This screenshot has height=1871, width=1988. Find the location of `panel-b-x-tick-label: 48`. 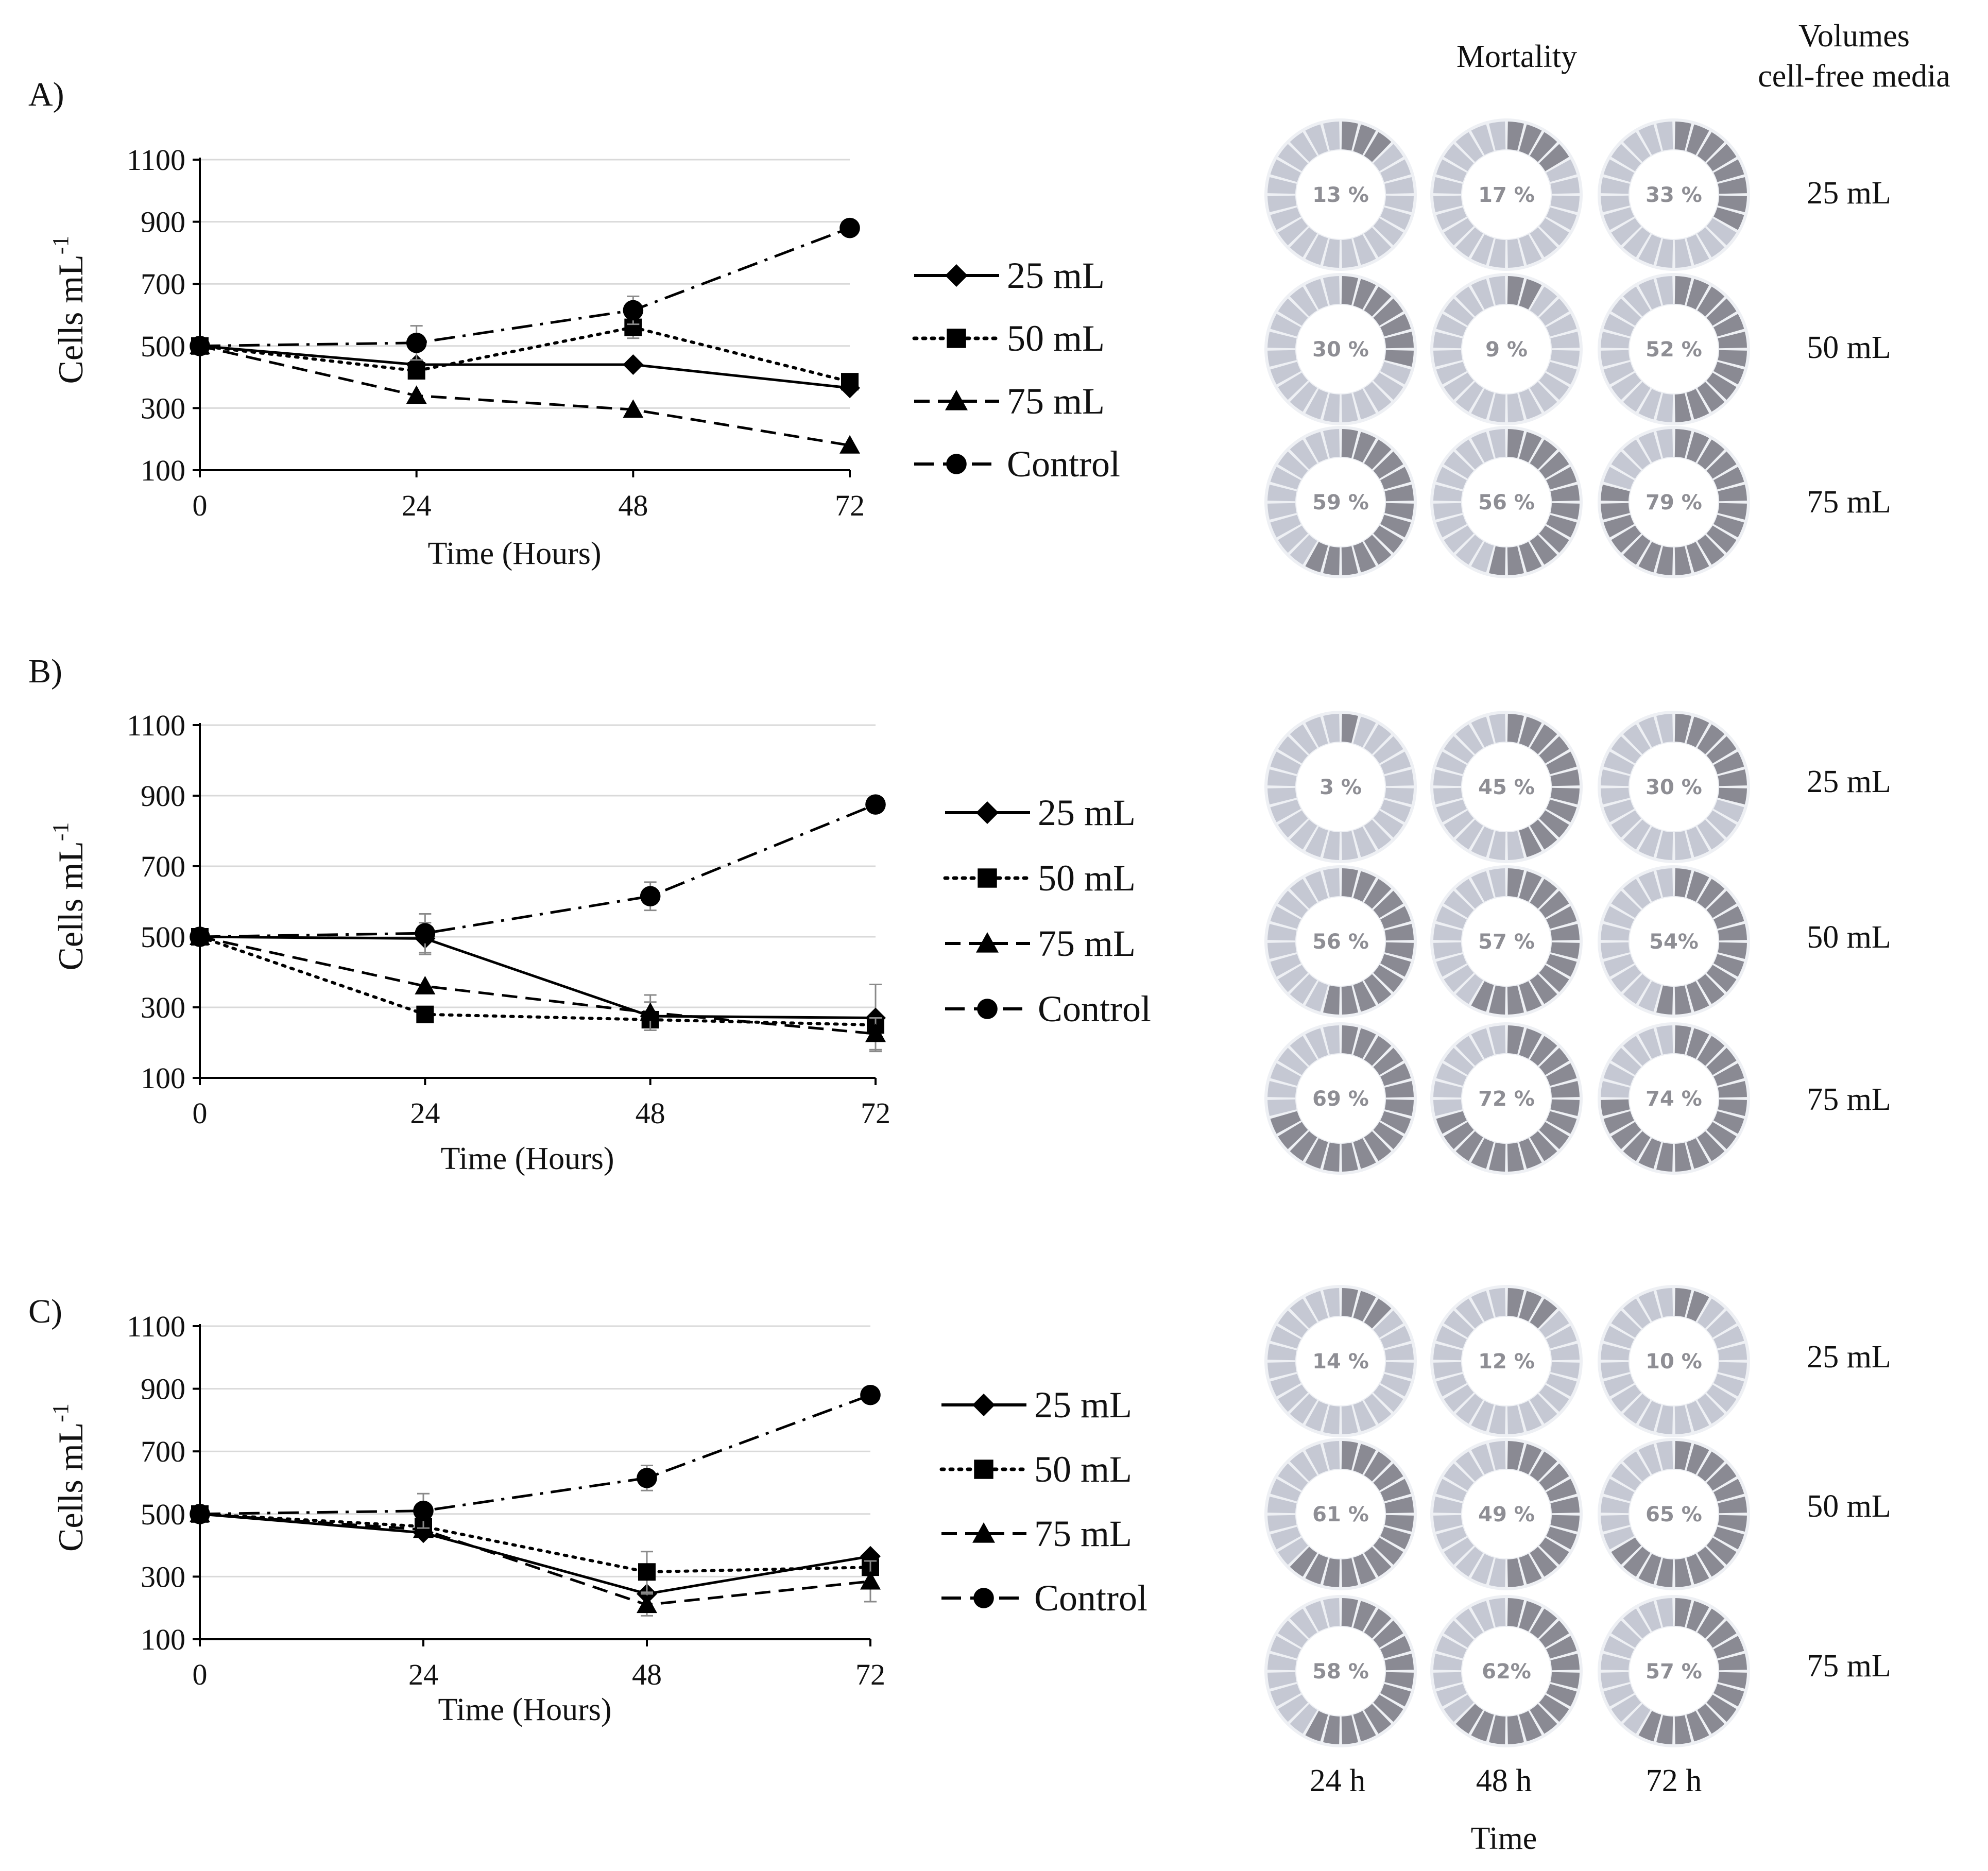

panel-b-x-tick-label: 48 is located at coordinates (650, 1113).